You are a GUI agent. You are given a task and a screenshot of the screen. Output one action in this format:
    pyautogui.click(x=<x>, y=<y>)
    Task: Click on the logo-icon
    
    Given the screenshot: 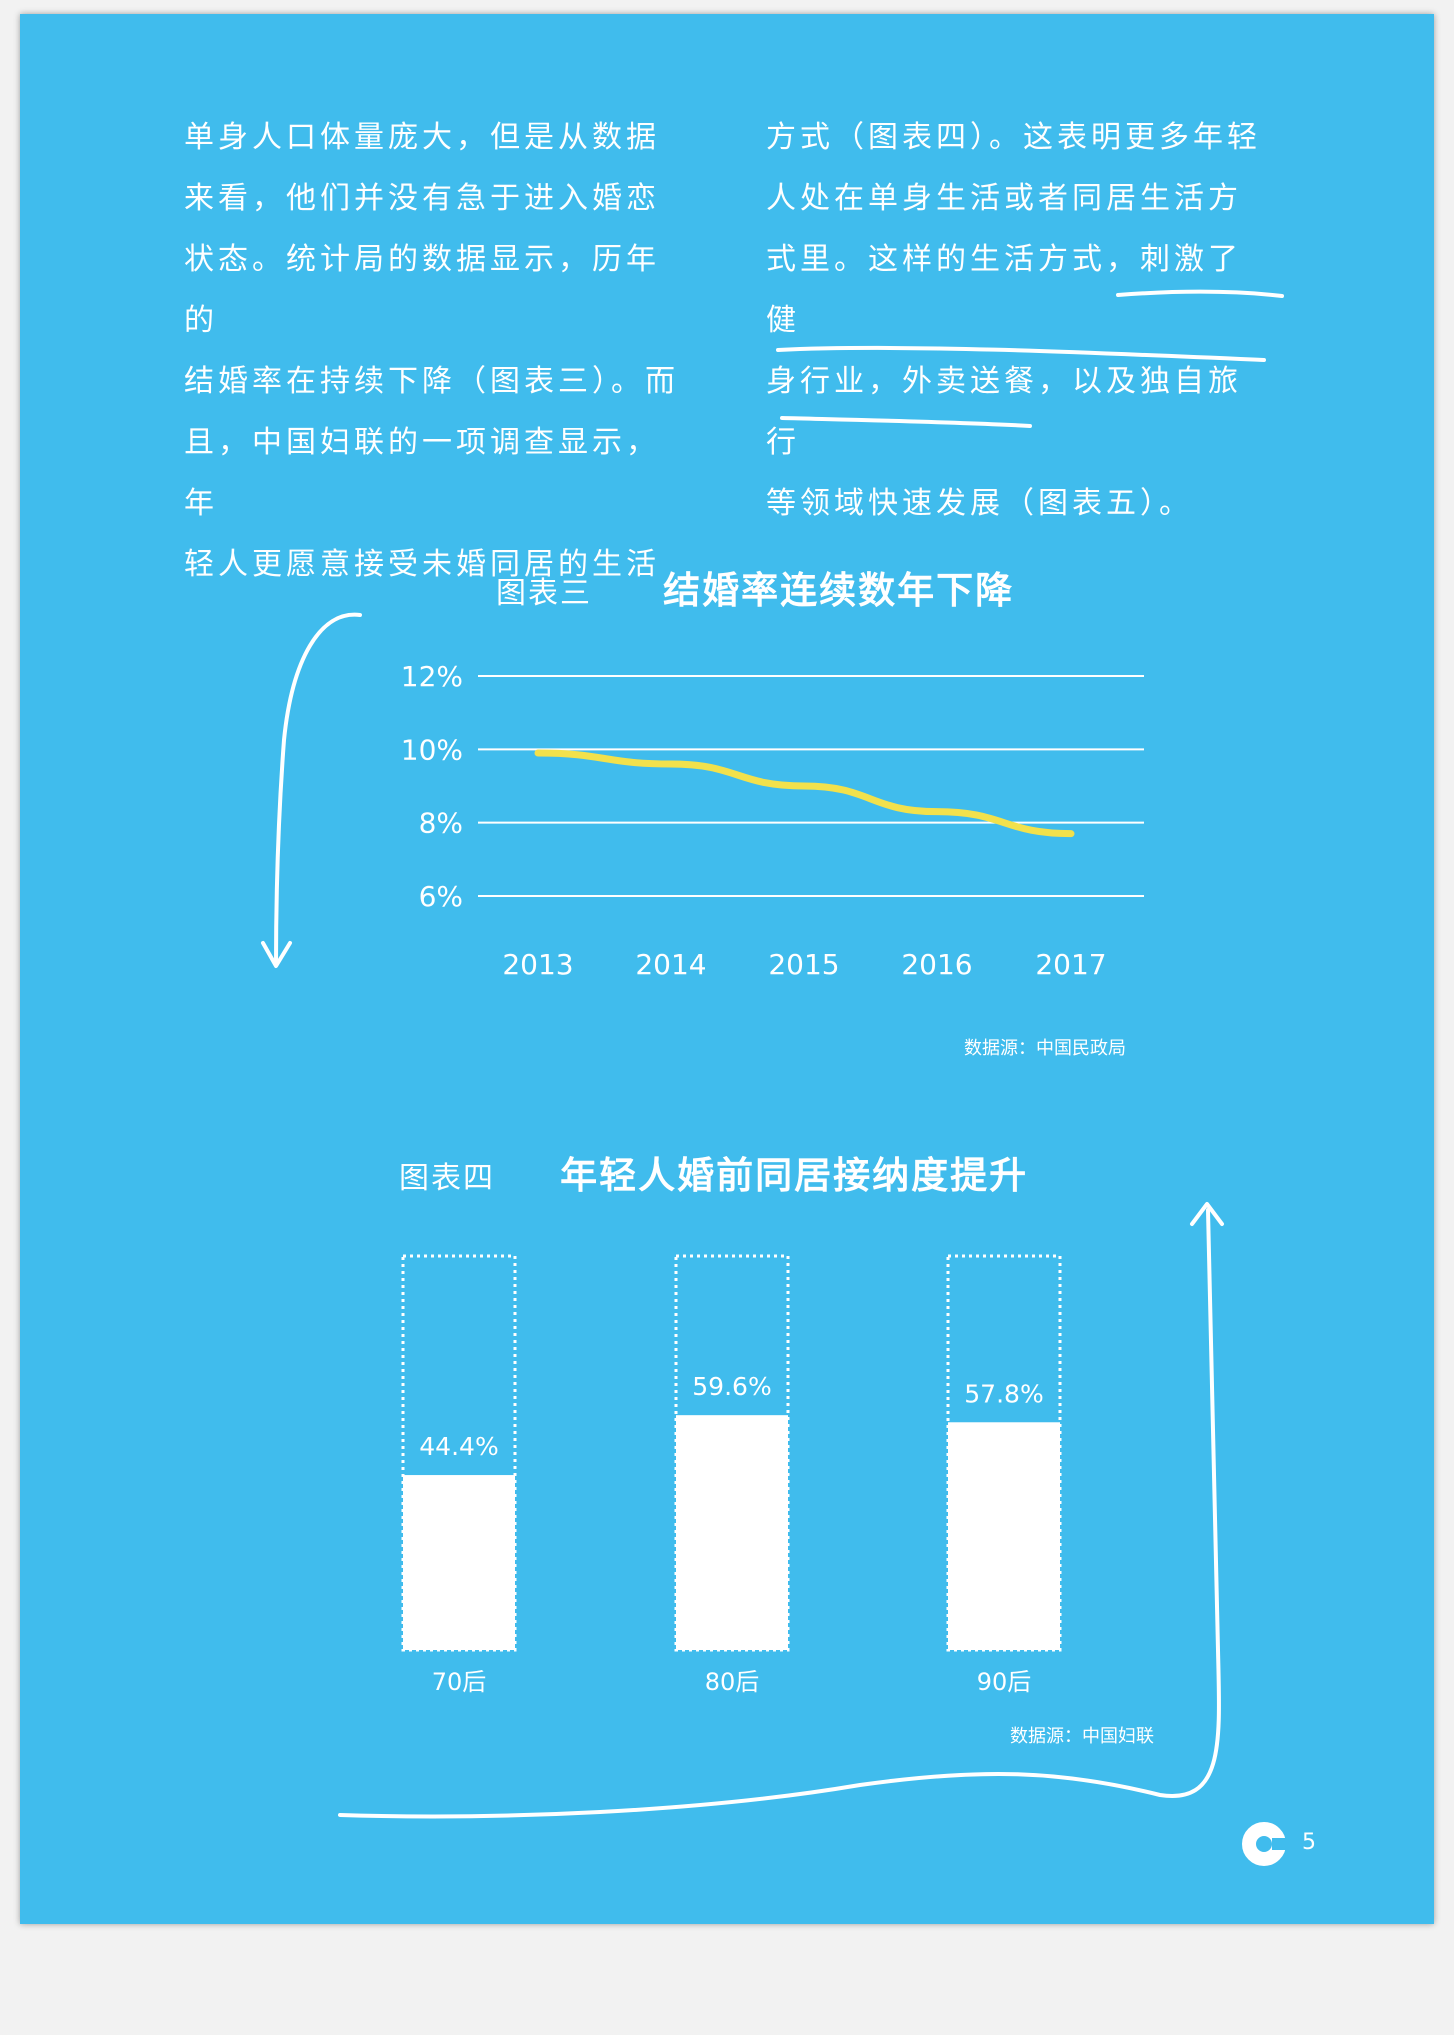 What is the action you would take?
    pyautogui.click(x=1267, y=1844)
    